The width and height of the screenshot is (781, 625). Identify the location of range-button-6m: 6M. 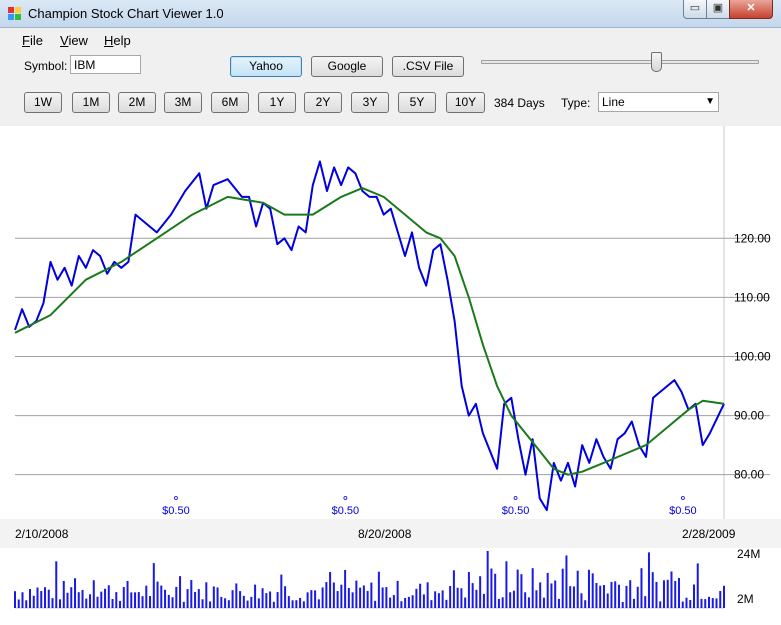
(230, 102).